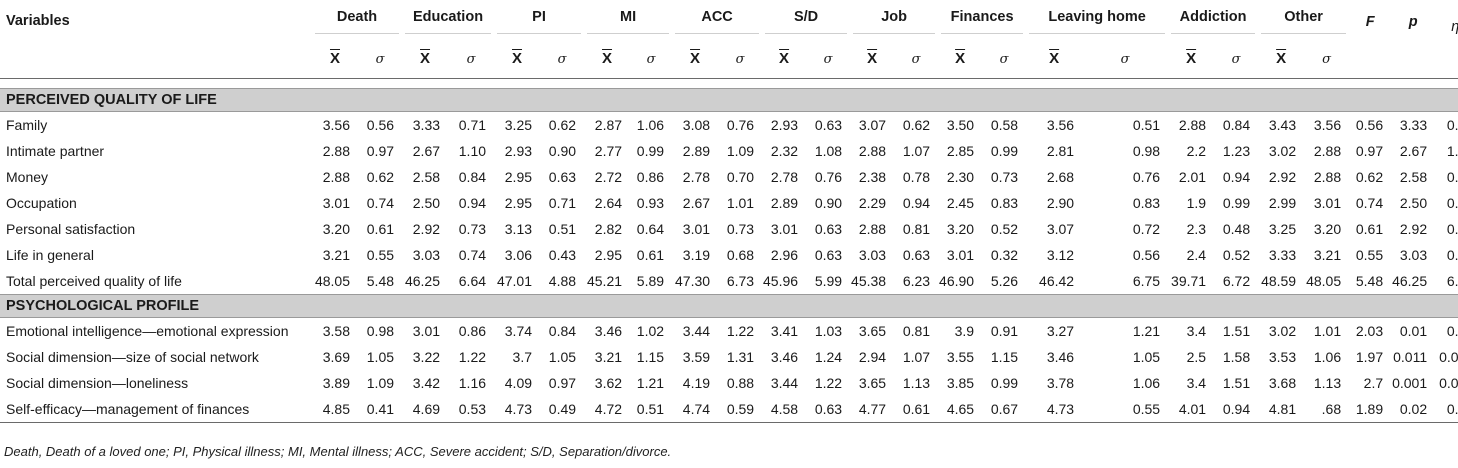 The image size is (1458, 468). What do you see at coordinates (1327, 255) in the screenshot?
I see `table-cell: 3.21` at bounding box center [1327, 255].